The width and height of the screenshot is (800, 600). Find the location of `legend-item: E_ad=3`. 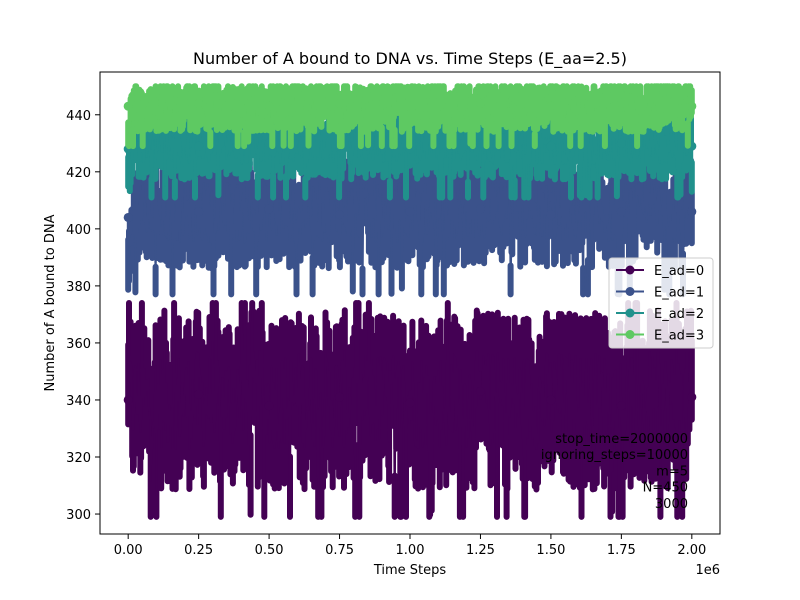

legend-item: E_ad=3 is located at coordinates (660, 336).